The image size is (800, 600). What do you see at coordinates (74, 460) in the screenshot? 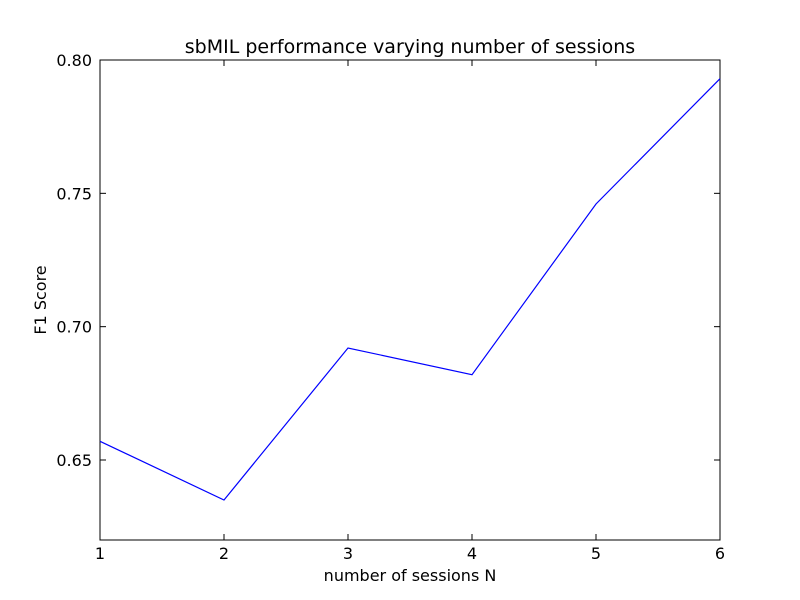
I see `y-tick-label: 0.65` at bounding box center [74, 460].